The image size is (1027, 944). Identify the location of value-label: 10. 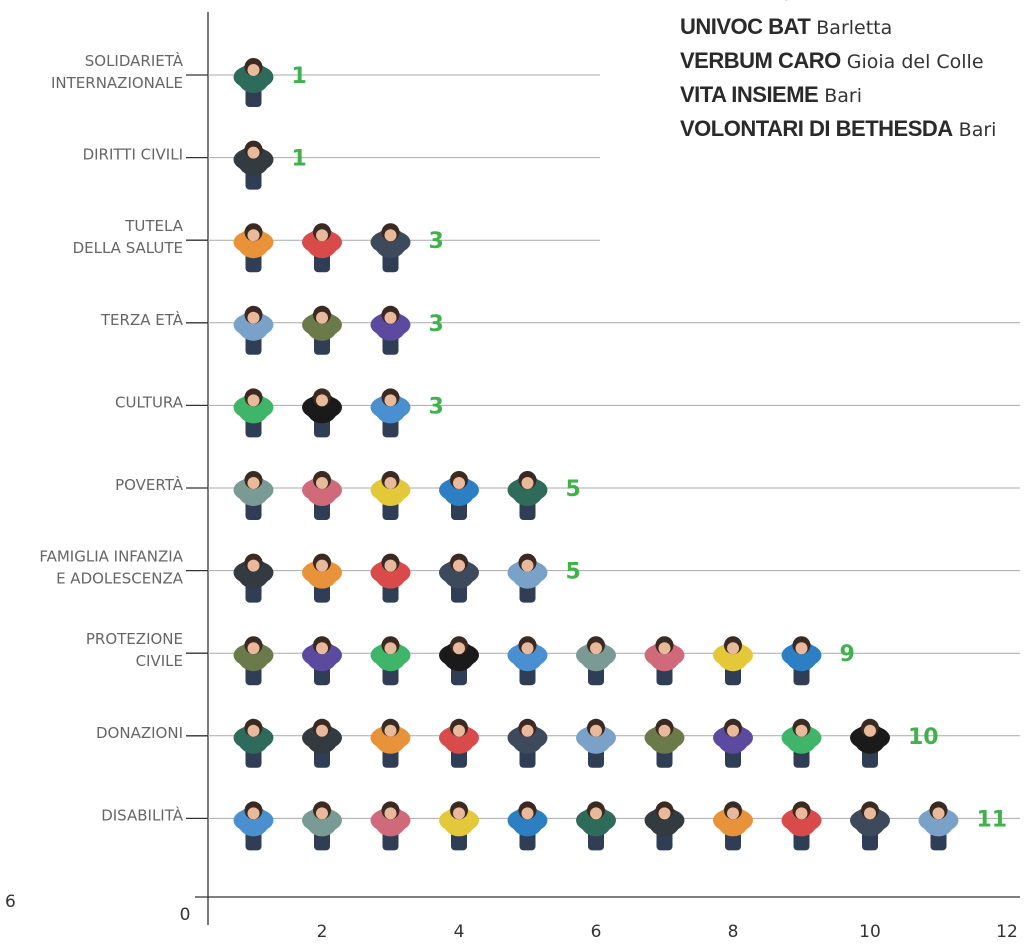
(923, 737).